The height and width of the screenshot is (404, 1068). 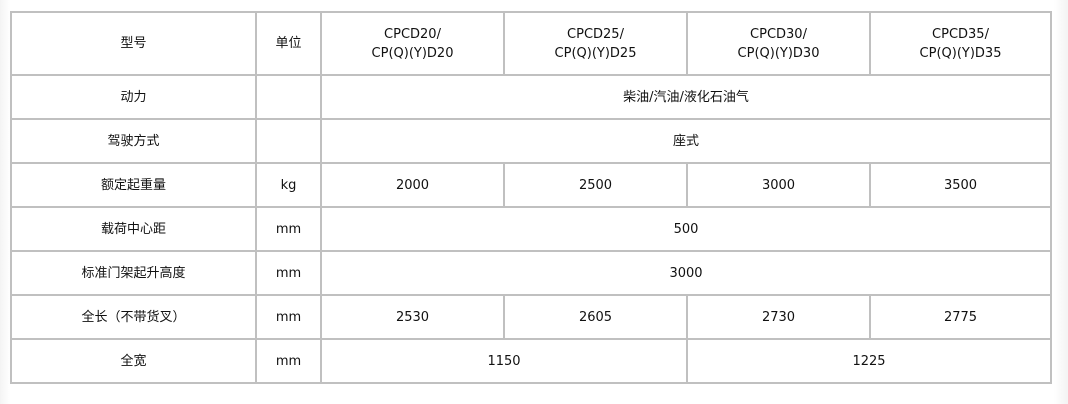 I want to click on model-line1: CPCD25/, so click(x=595, y=34).